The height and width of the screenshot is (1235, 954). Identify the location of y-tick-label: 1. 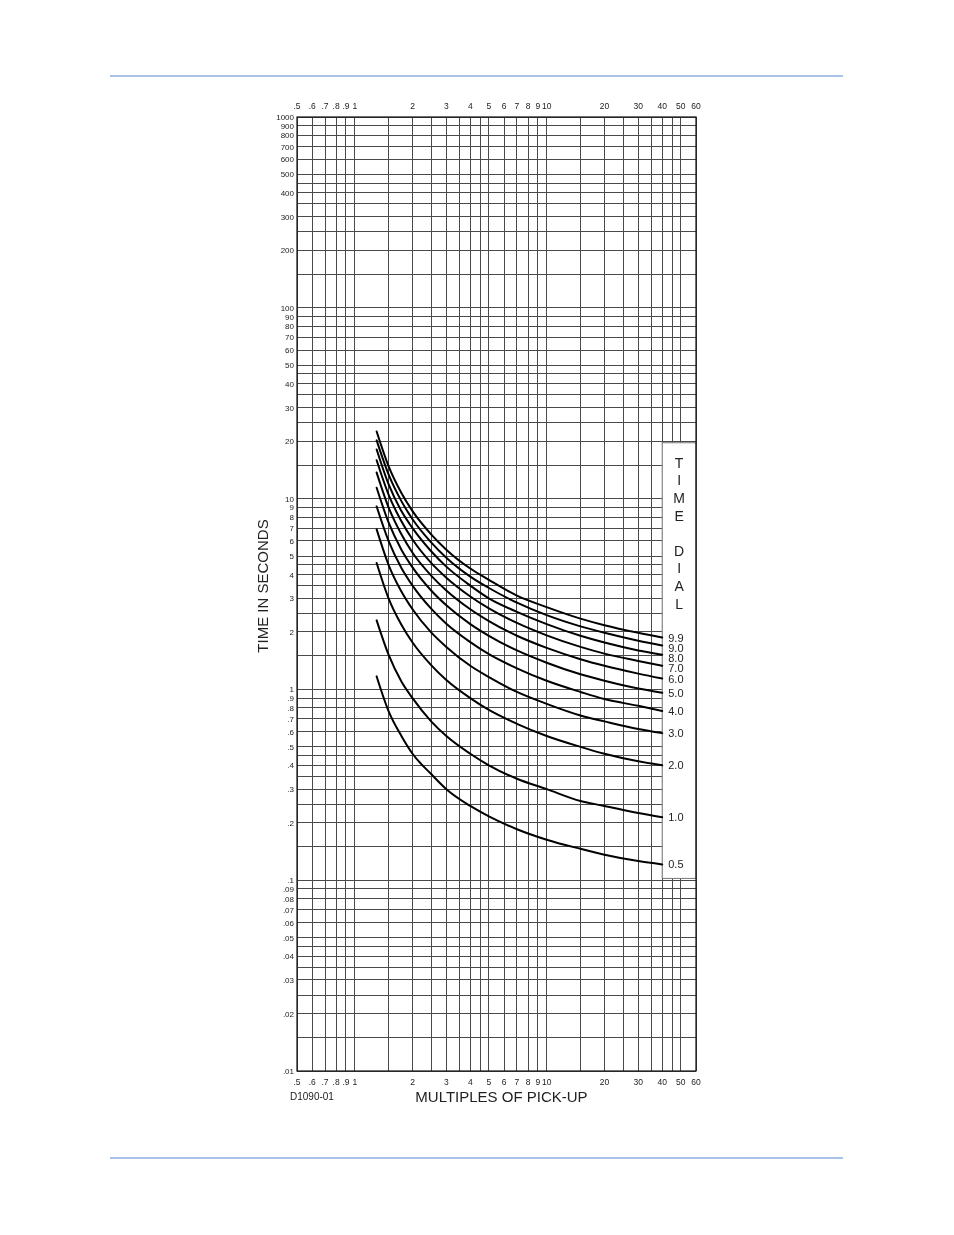
(292, 690).